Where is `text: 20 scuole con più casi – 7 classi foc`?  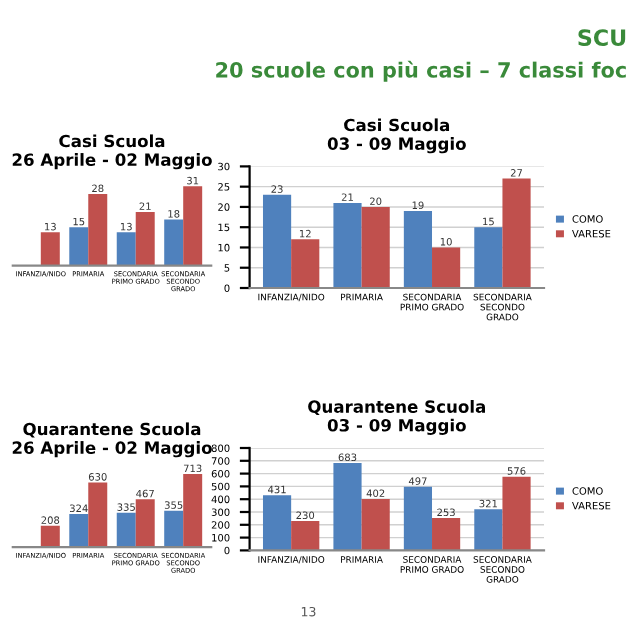 text: 20 scuole con più casi – 7 classi foc is located at coordinates (421, 71).